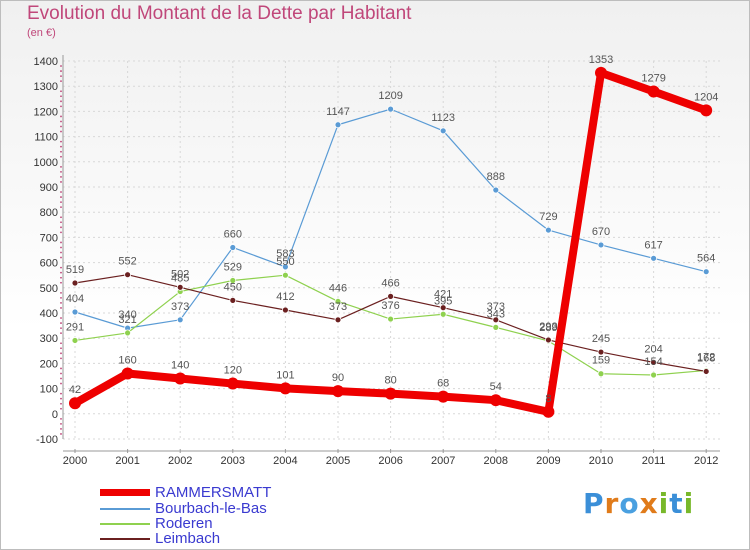 This screenshot has height=550, width=750. Describe the element at coordinates (594, 503) in the screenshot. I see `logo-letter: P` at that location.